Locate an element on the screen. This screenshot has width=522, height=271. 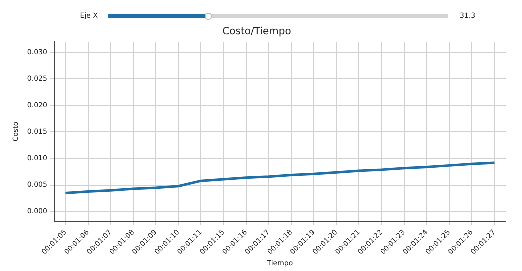
chart-title: Costo/Tiempo is located at coordinates (257, 32).